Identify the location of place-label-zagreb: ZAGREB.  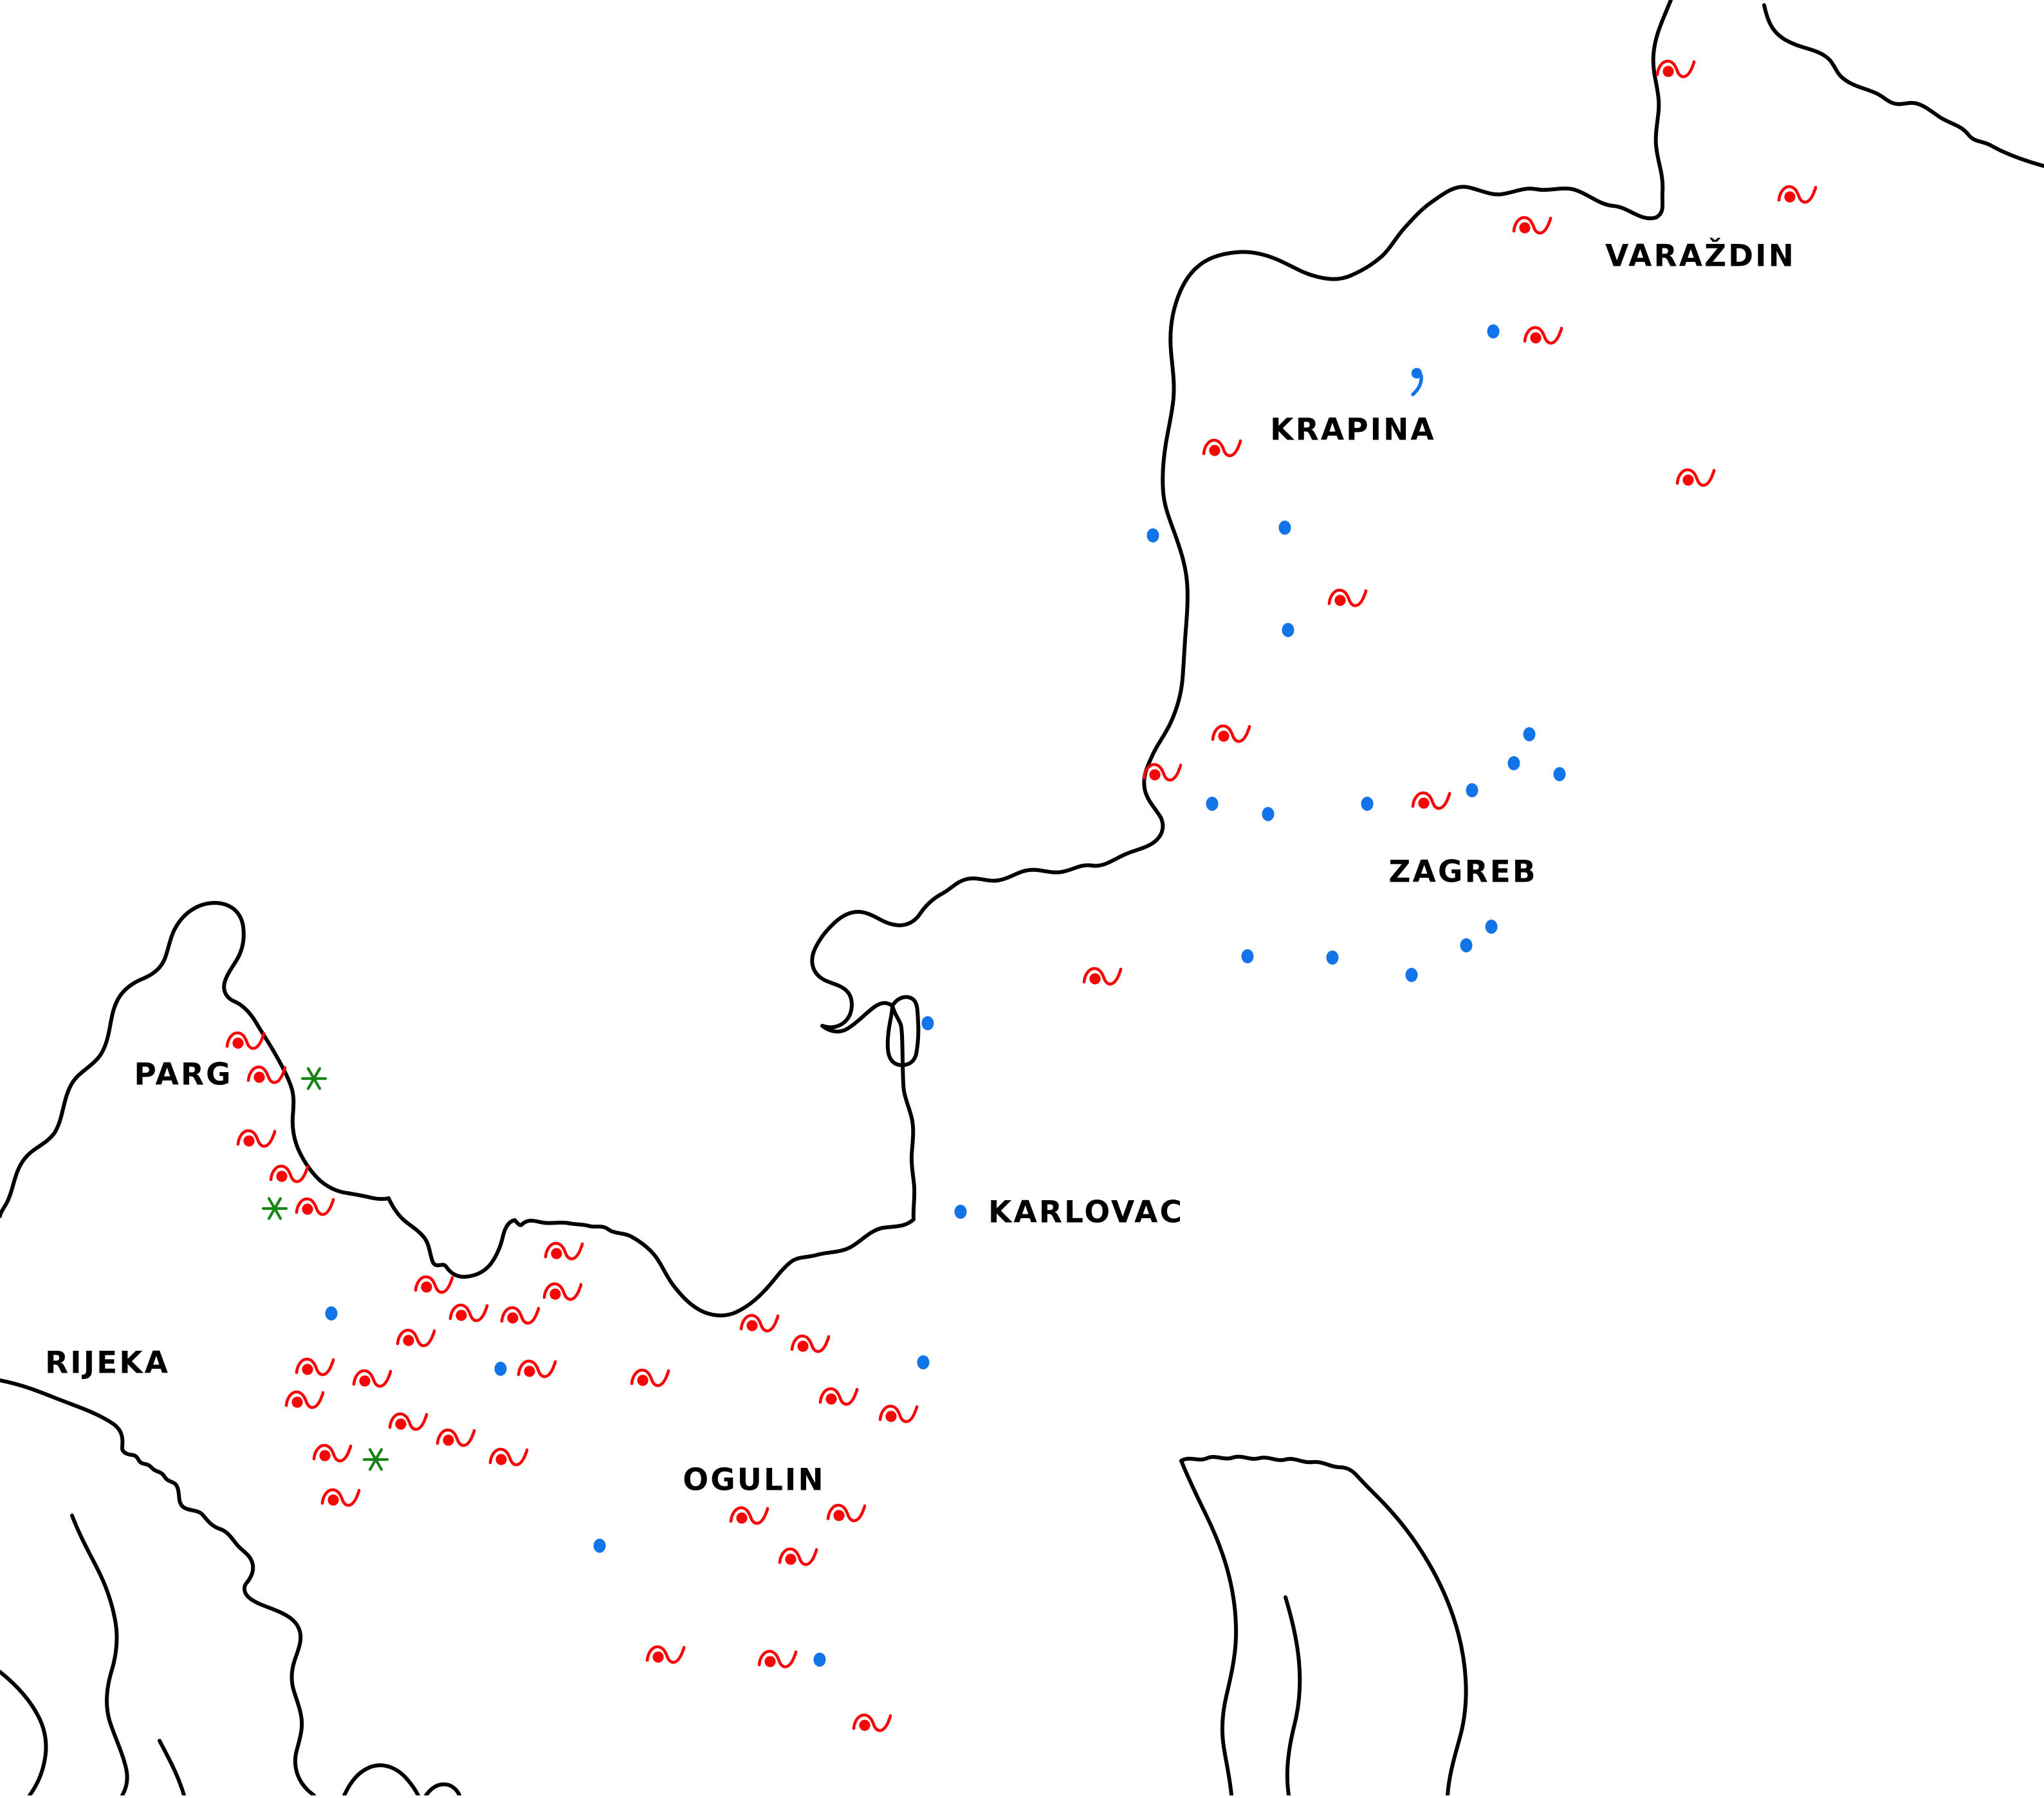
(1463, 873).